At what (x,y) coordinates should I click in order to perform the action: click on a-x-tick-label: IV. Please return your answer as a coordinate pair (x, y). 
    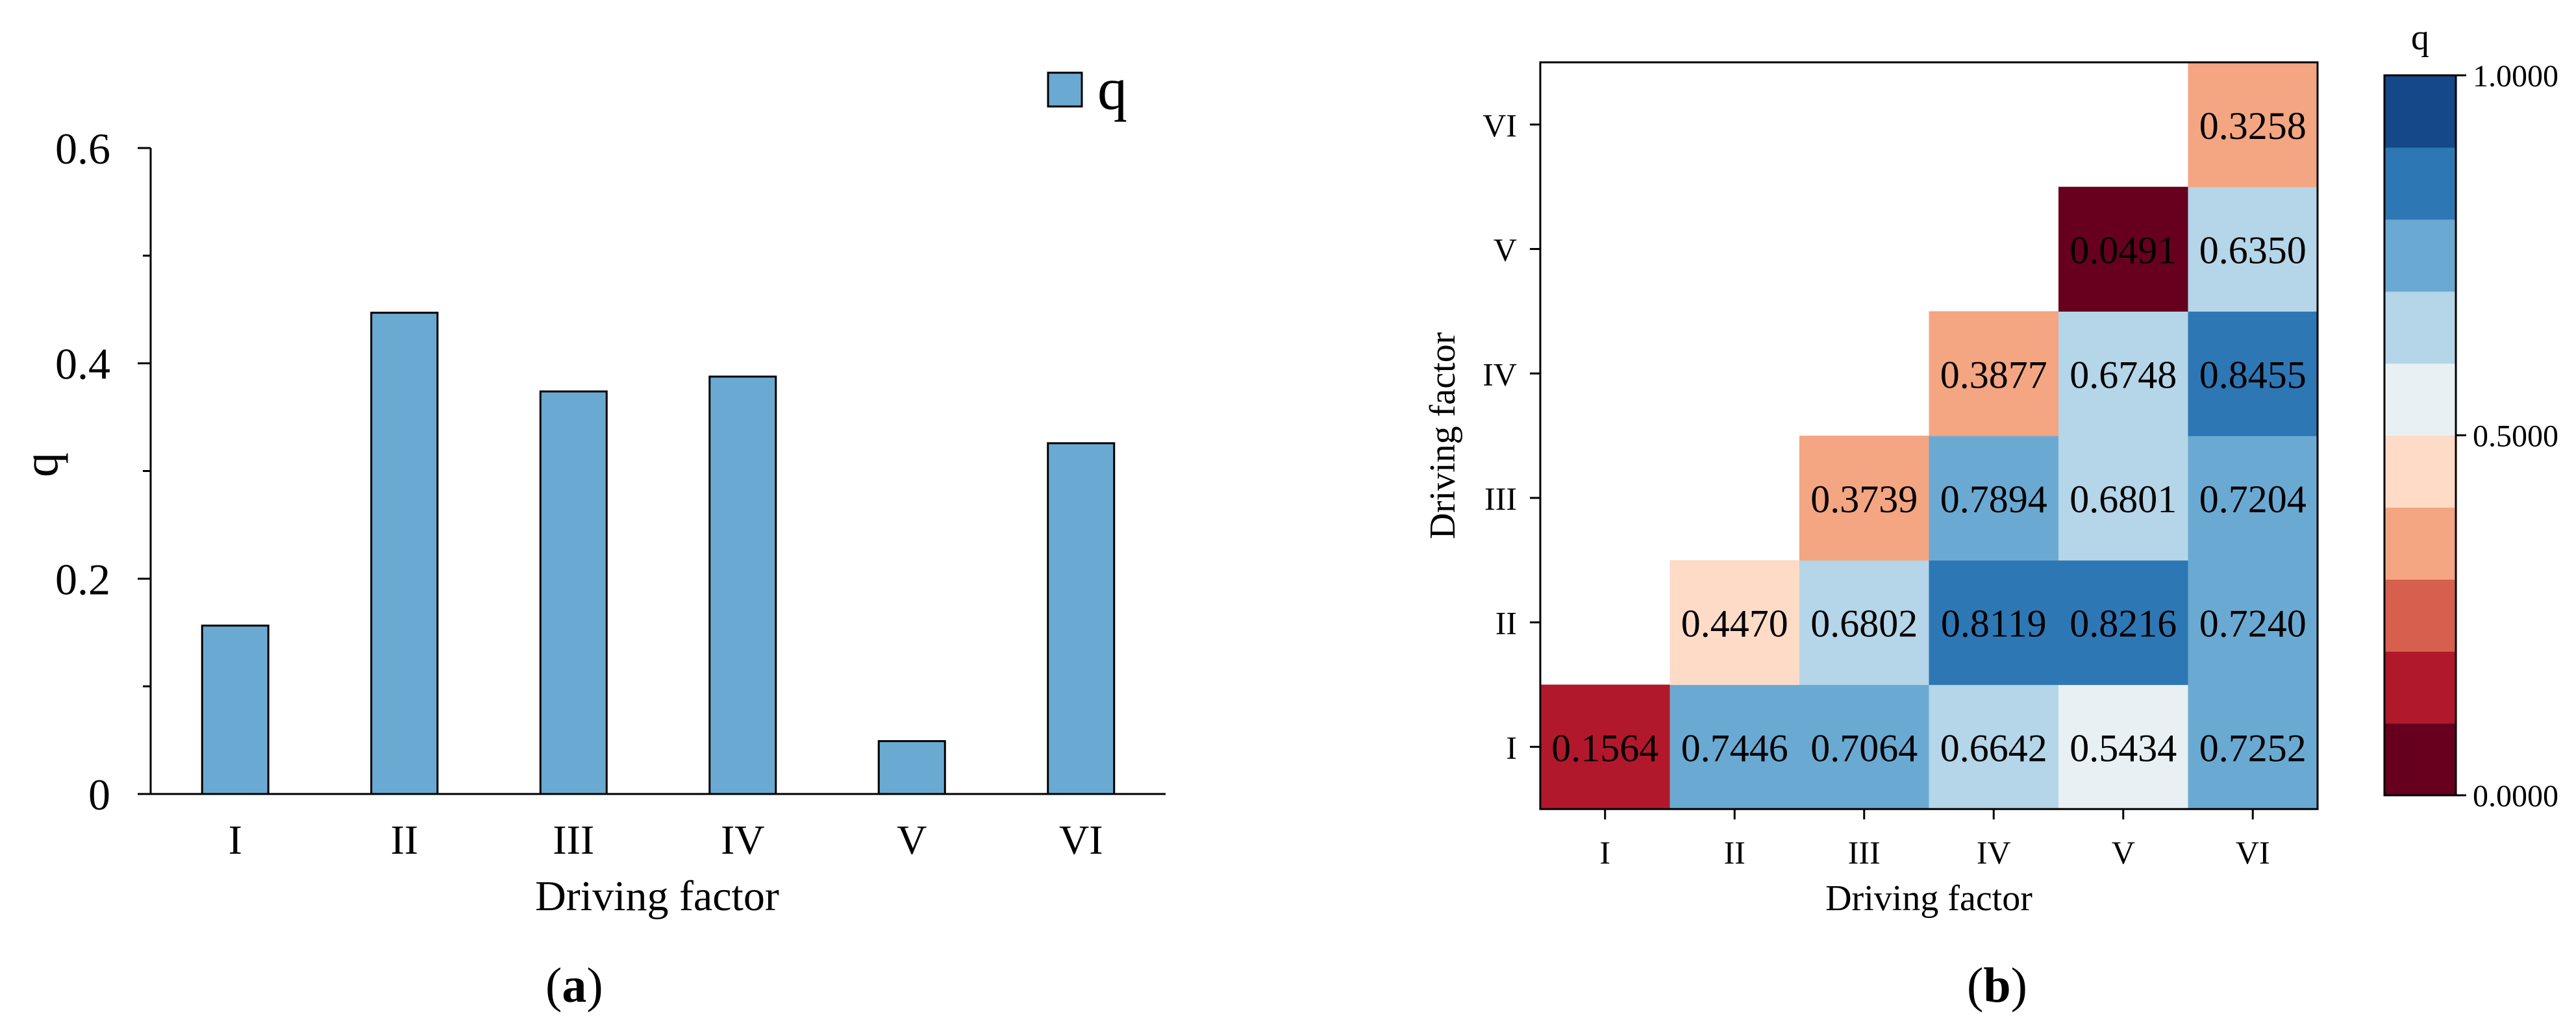
    Looking at the image, I should click on (743, 840).